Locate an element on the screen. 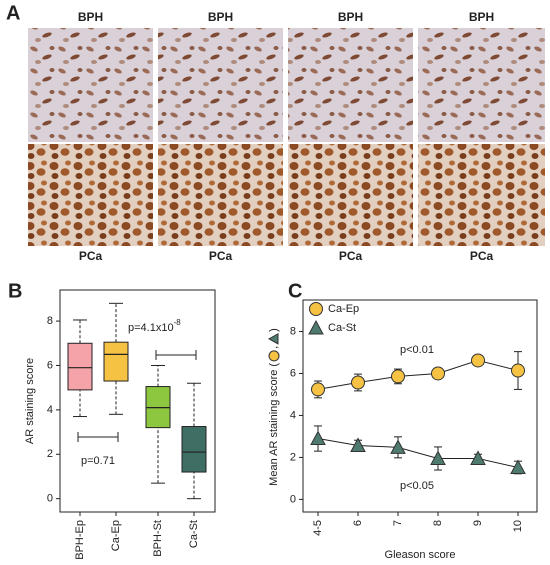 The image size is (550, 565). y-axis-label: AR staining score is located at coordinates (30, 401).